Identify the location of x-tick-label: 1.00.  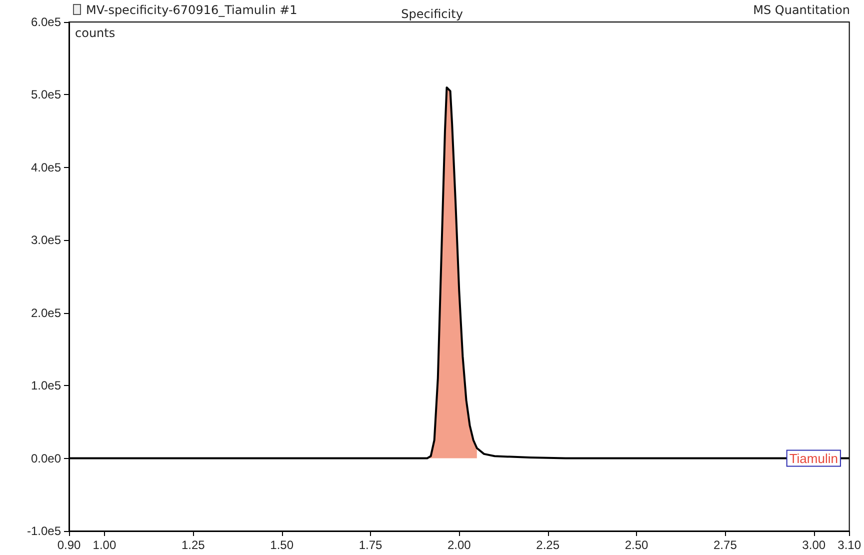
(104, 545).